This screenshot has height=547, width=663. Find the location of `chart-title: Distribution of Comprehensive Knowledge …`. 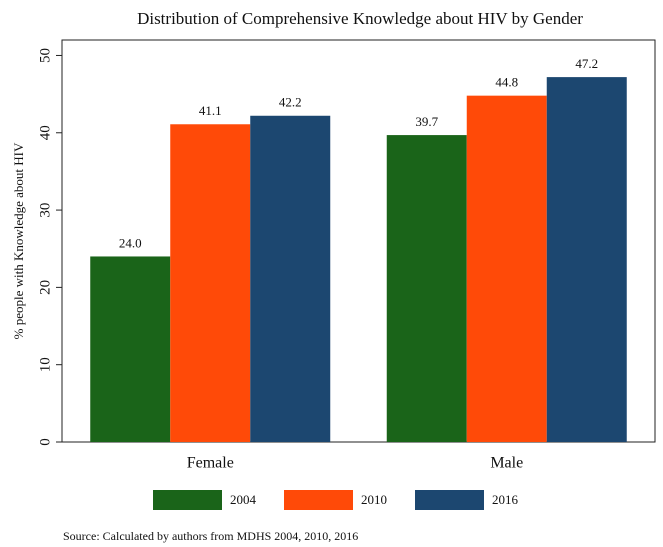

chart-title: Distribution of Comprehensive Knowledge … is located at coordinates (360, 18).